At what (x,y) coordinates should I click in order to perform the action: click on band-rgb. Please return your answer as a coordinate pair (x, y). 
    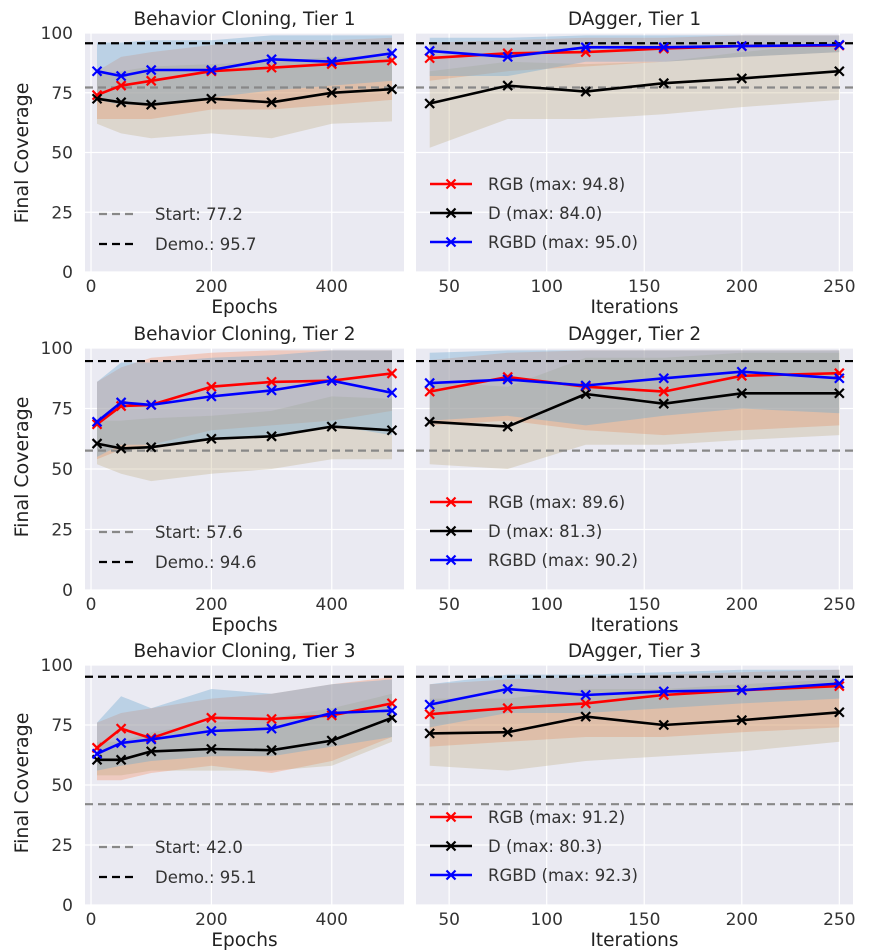
    Looking at the image, I should click on (244, 405).